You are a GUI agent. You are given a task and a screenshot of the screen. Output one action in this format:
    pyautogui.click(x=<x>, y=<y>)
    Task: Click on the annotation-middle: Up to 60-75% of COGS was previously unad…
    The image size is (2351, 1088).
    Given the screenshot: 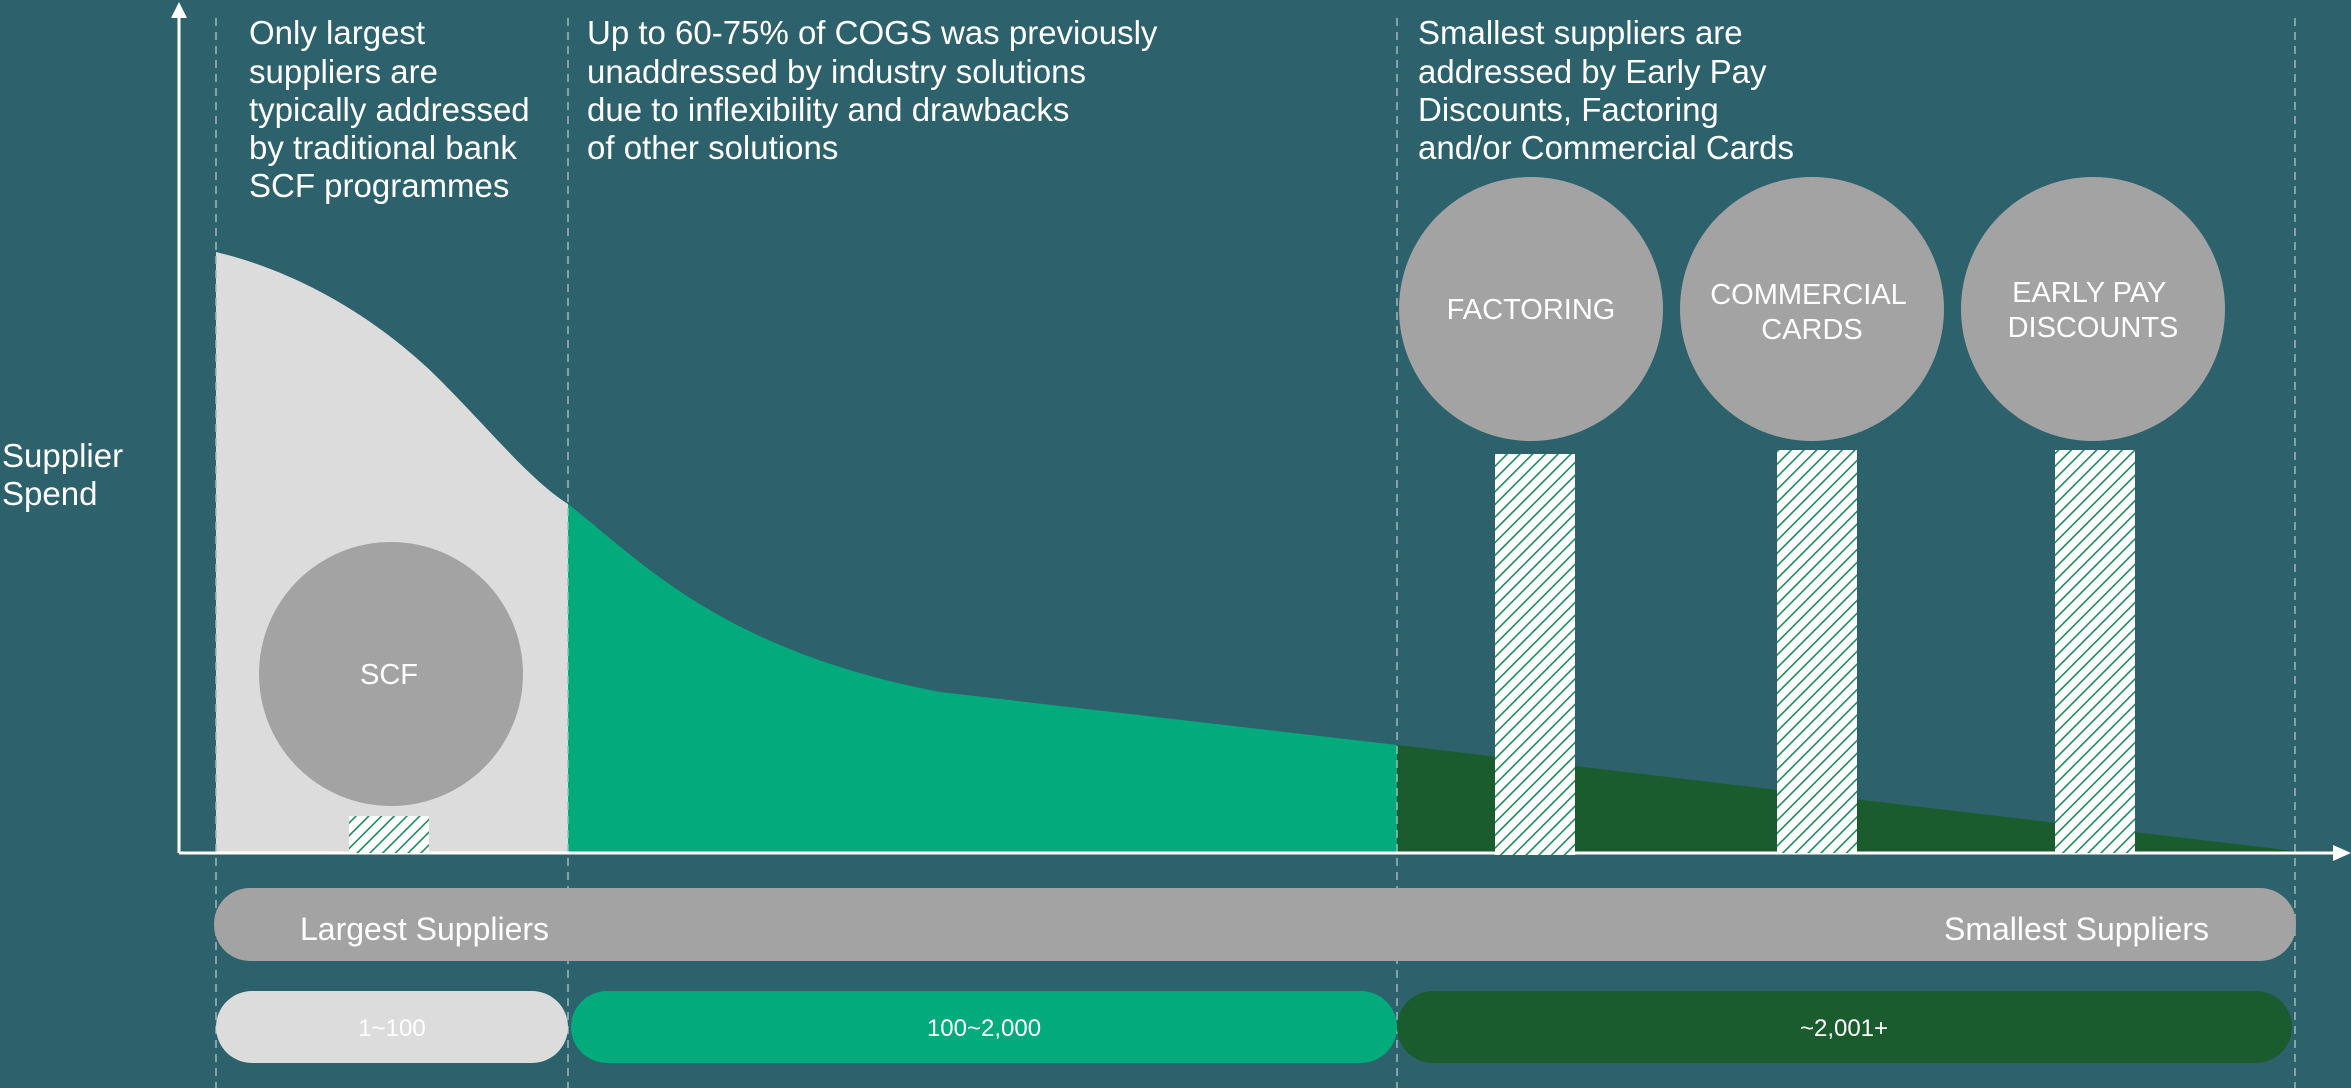 What is the action you would take?
    pyautogui.click(x=877, y=90)
    